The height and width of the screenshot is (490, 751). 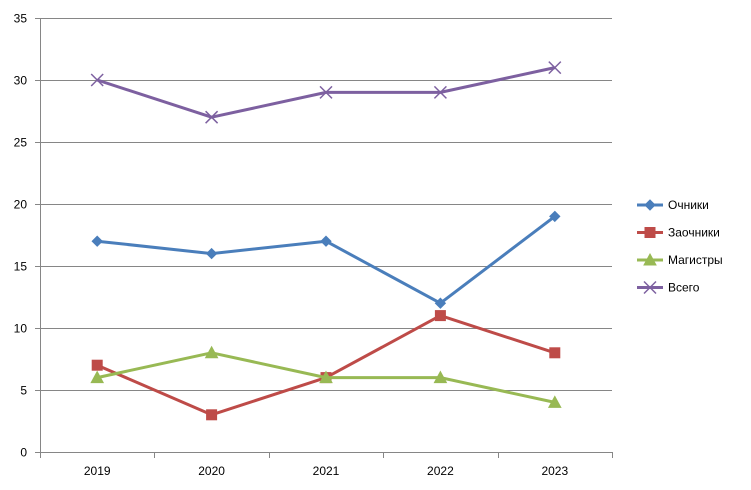 What do you see at coordinates (688, 205) in the screenshot?
I see `legend-label: Очники` at bounding box center [688, 205].